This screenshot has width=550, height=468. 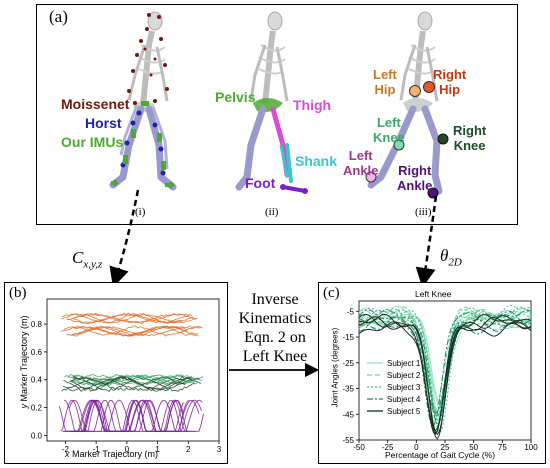 I want to click on label-right-hip: Right Hip, so click(x=449, y=82).